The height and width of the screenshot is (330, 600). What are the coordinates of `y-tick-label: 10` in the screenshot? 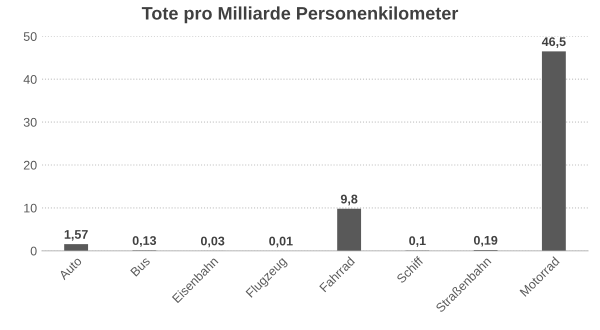 It's located at (30, 208).